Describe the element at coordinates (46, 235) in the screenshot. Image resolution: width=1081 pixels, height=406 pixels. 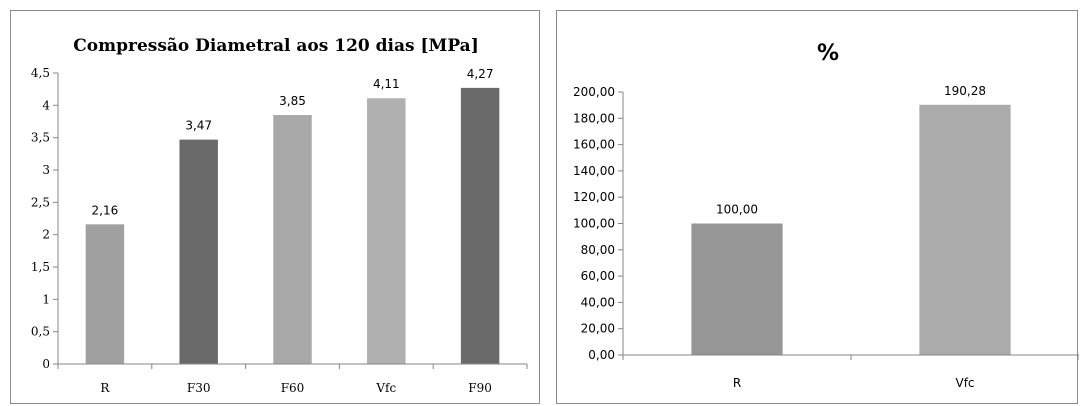
I see `y-tick-label: 2` at that location.